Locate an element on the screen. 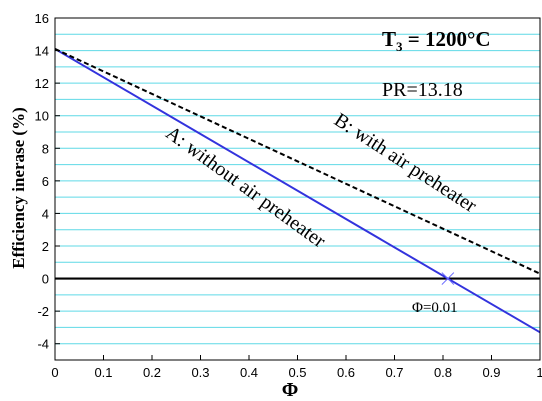  x-tick-label: 0.7 is located at coordinates (394, 372).